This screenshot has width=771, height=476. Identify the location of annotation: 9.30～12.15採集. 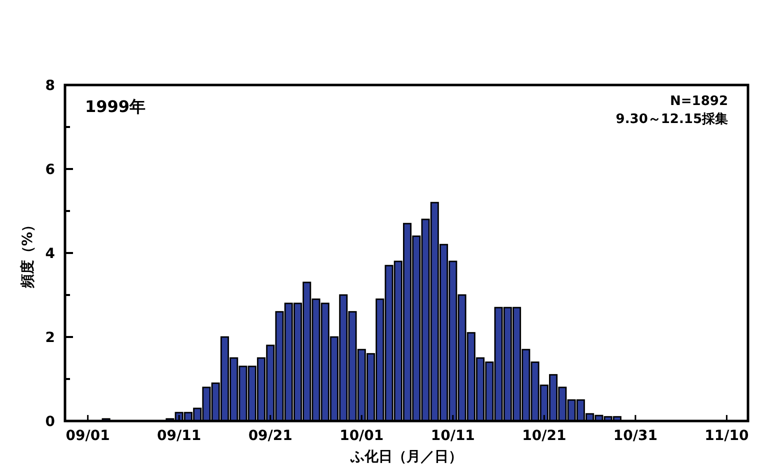
(672, 119).